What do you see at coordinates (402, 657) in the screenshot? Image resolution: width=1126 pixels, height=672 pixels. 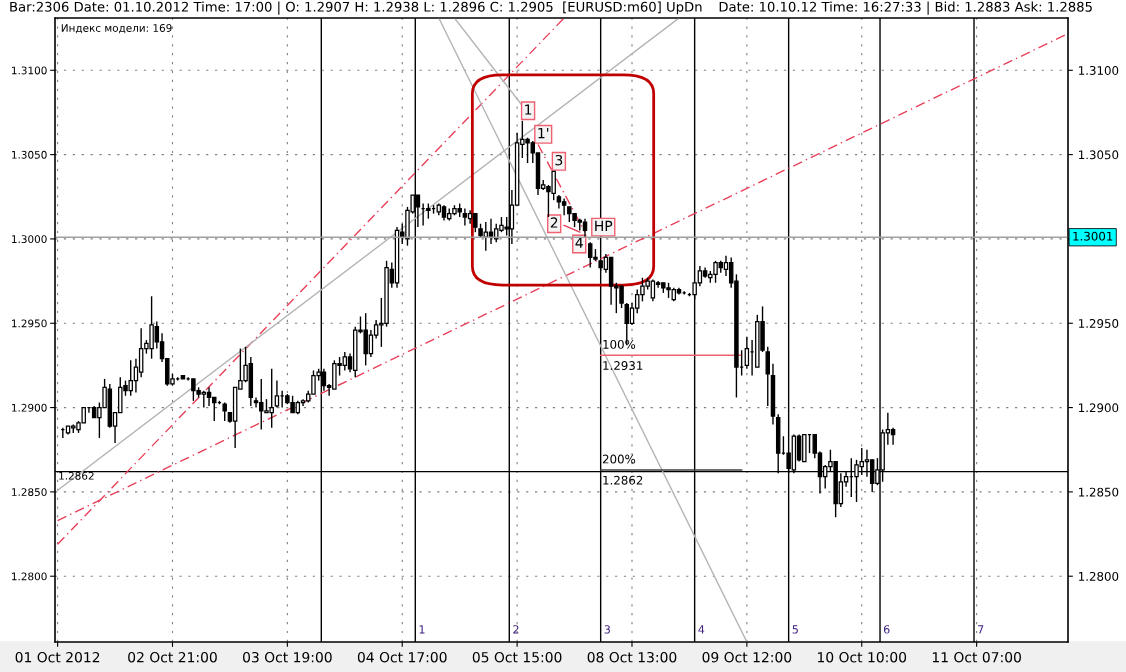 I see `x-tick-label: 04 Oct 17:00` at bounding box center [402, 657].